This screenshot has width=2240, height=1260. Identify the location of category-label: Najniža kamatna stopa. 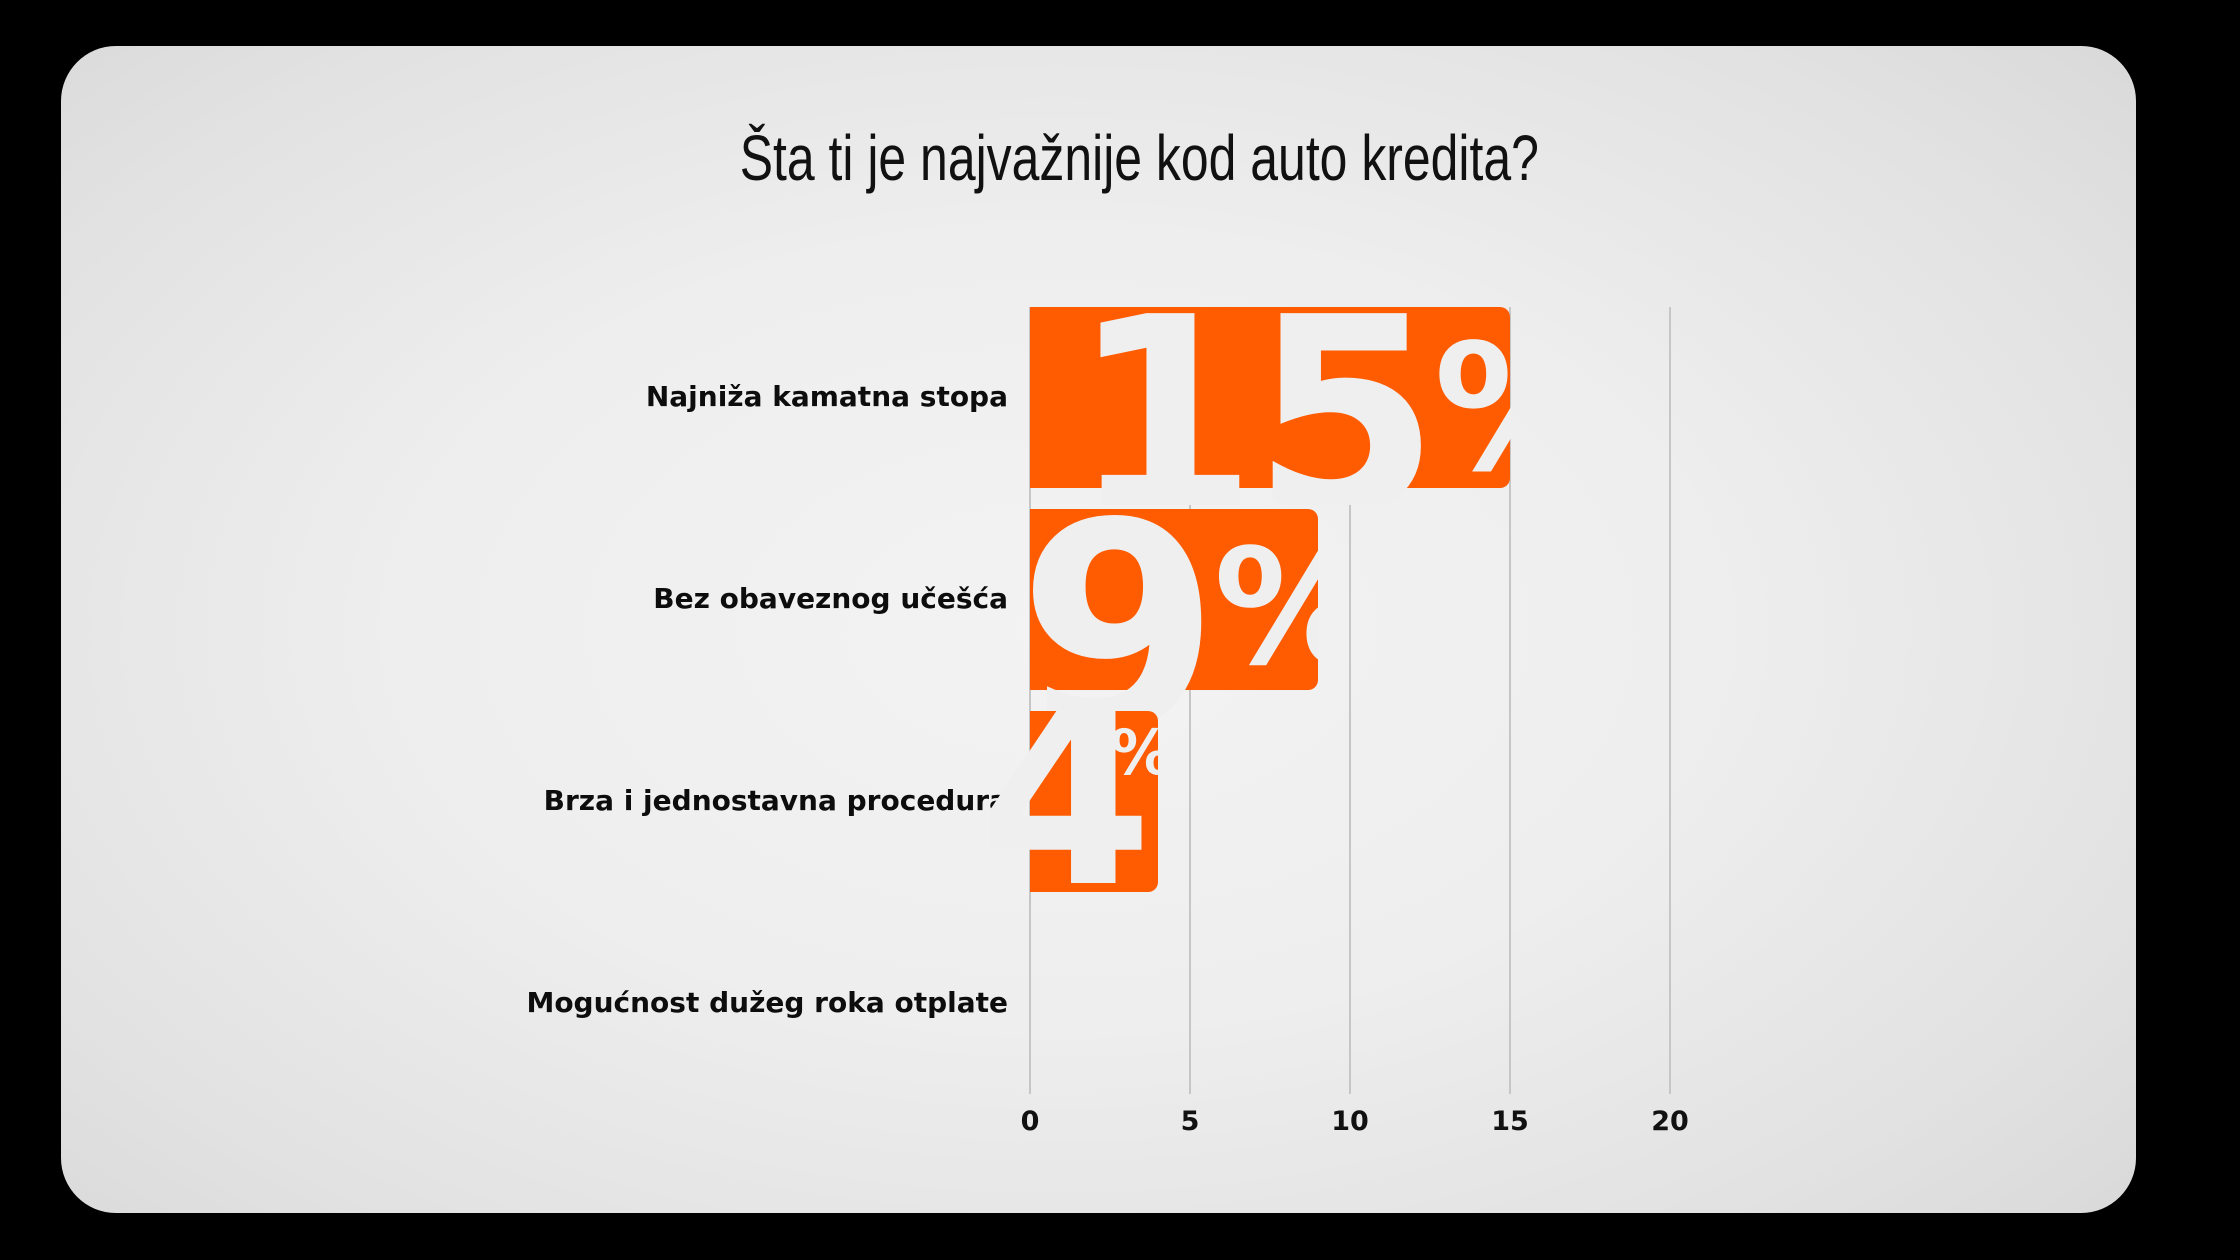
(826, 396).